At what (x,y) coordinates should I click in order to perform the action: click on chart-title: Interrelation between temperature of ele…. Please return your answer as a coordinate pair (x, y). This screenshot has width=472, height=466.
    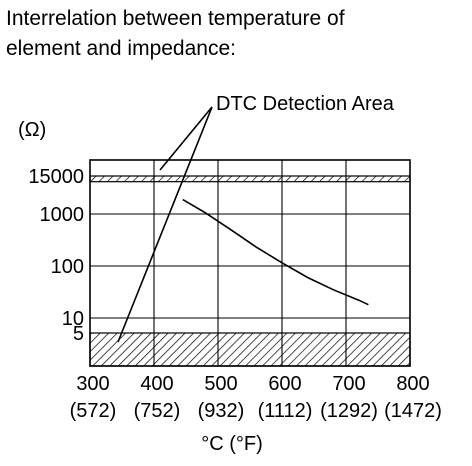
    Looking at the image, I should click on (236, 34).